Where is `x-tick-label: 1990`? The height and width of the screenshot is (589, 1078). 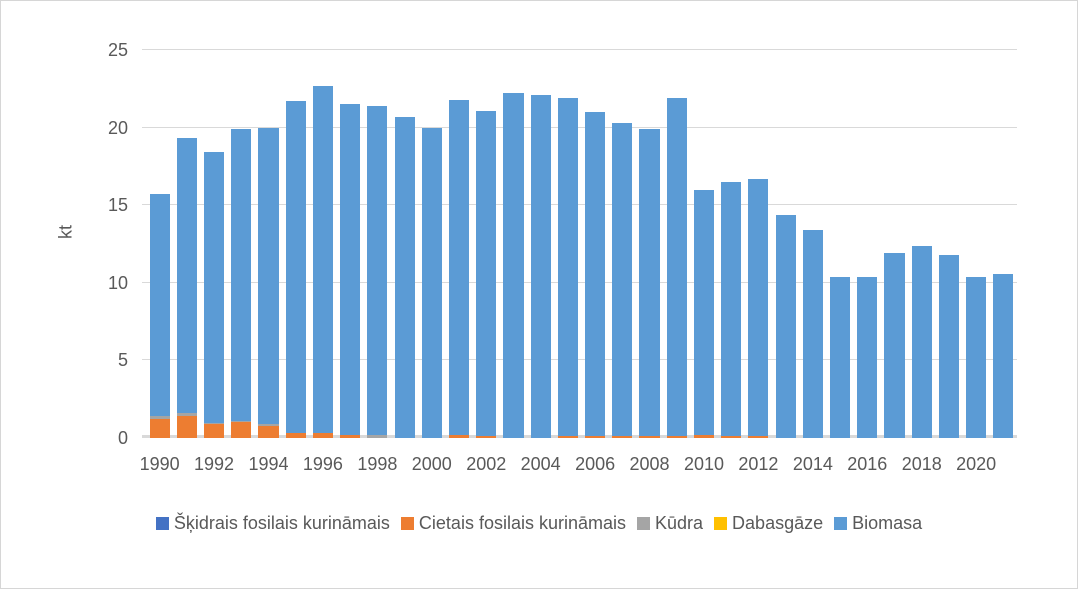
x-tick-label: 1990 is located at coordinates (159, 464).